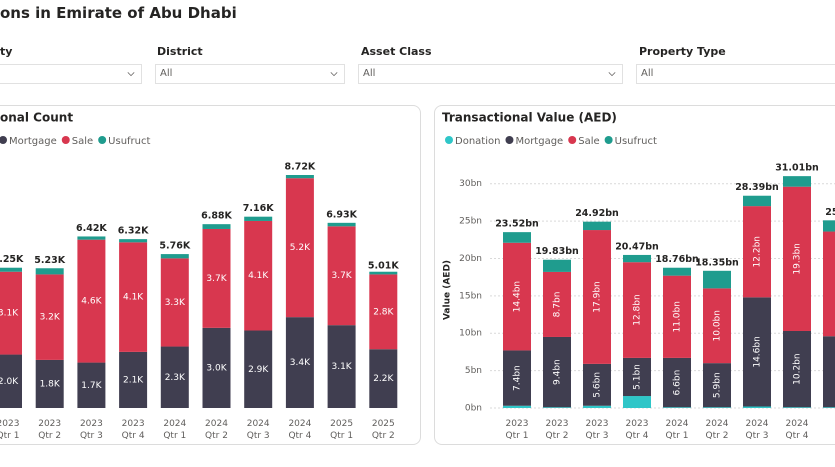 Image resolution: width=835 pixels, height=467 pixels. I want to click on x-tick-label: 2024 Qtr 4, so click(797, 430).